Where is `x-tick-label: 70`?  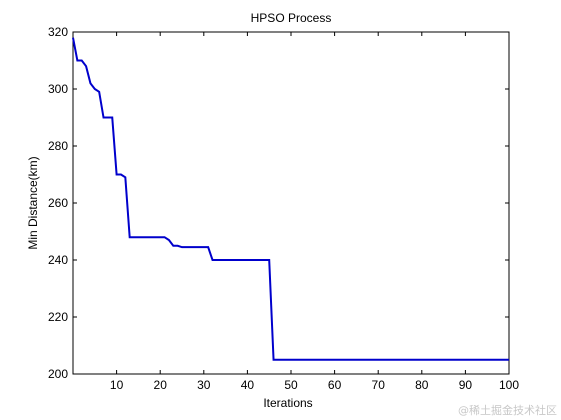 x-tick-label: 70 is located at coordinates (379, 385).